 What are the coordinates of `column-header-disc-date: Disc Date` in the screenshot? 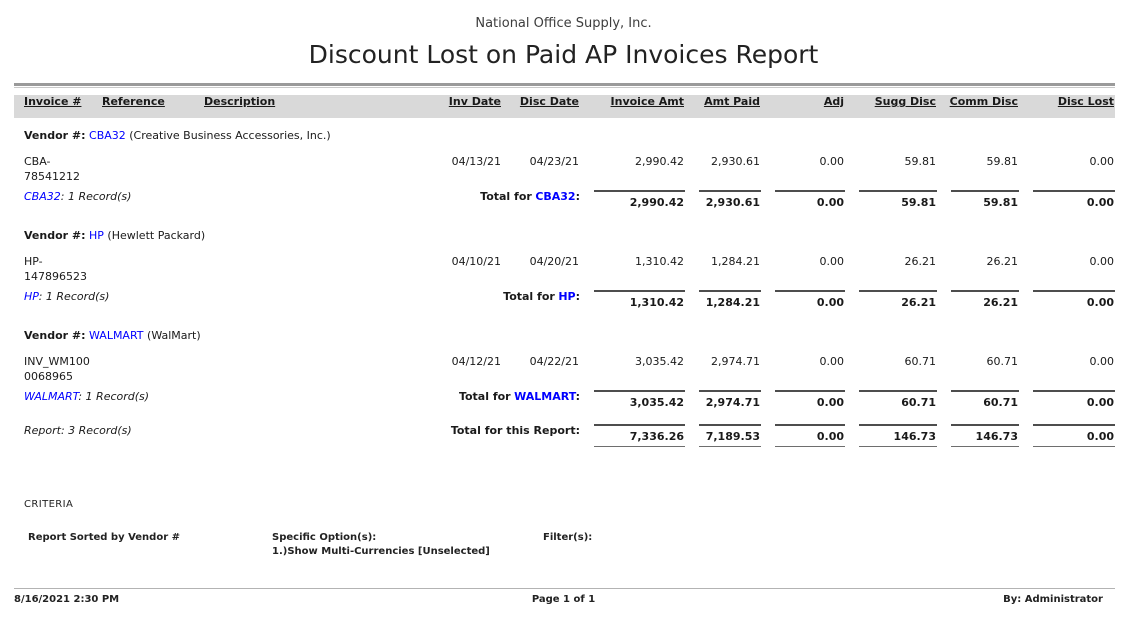 It's located at (541, 106).